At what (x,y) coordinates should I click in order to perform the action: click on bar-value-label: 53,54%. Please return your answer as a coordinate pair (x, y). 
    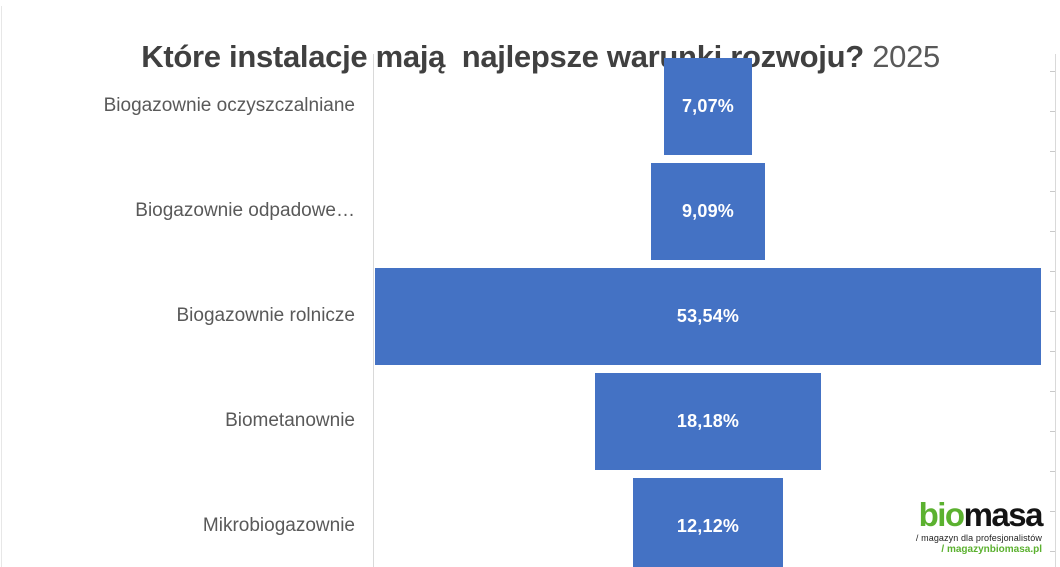
    Looking at the image, I should click on (708, 315).